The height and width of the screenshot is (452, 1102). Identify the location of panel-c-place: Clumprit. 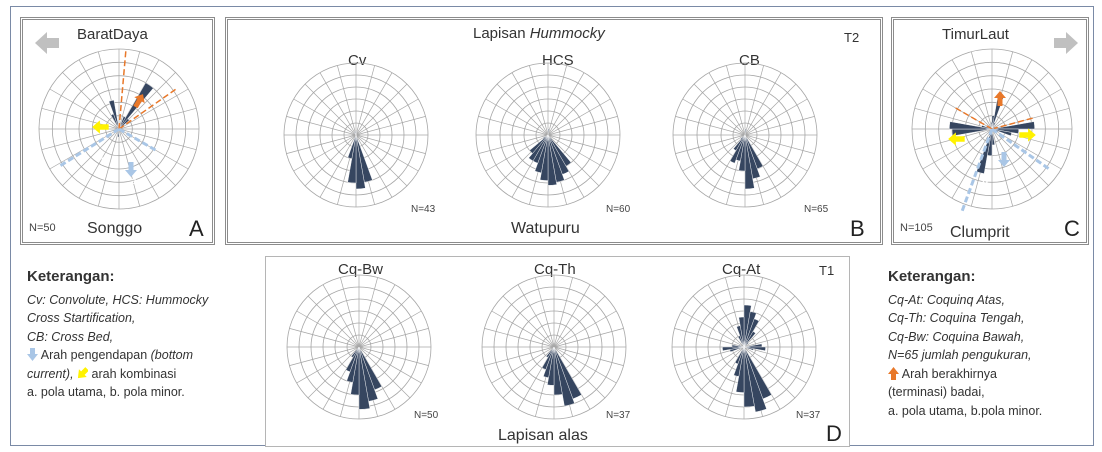
(980, 232).